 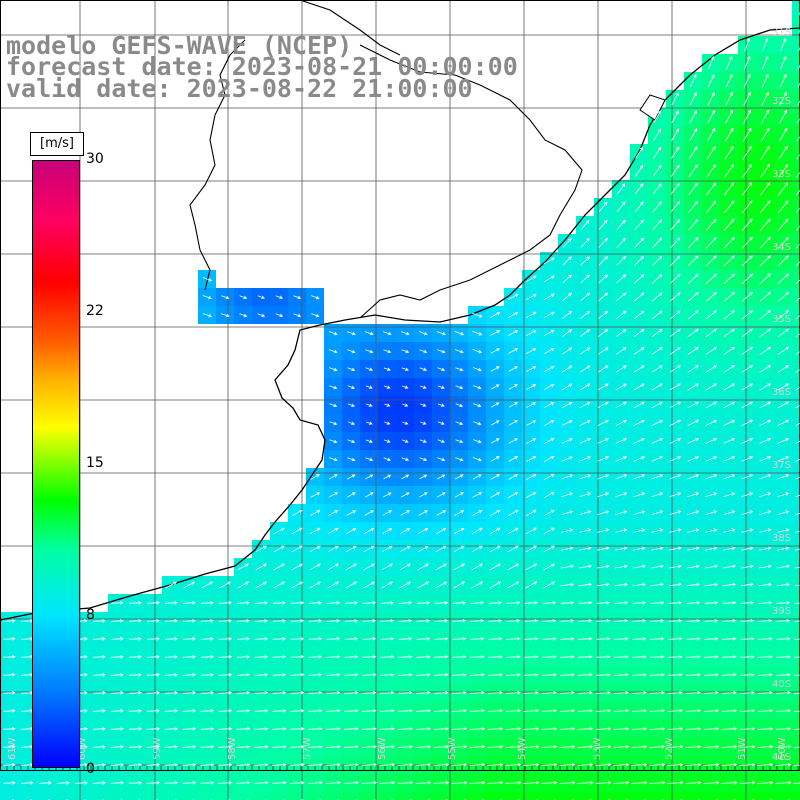 I want to click on border-north, so click(x=350, y=28).